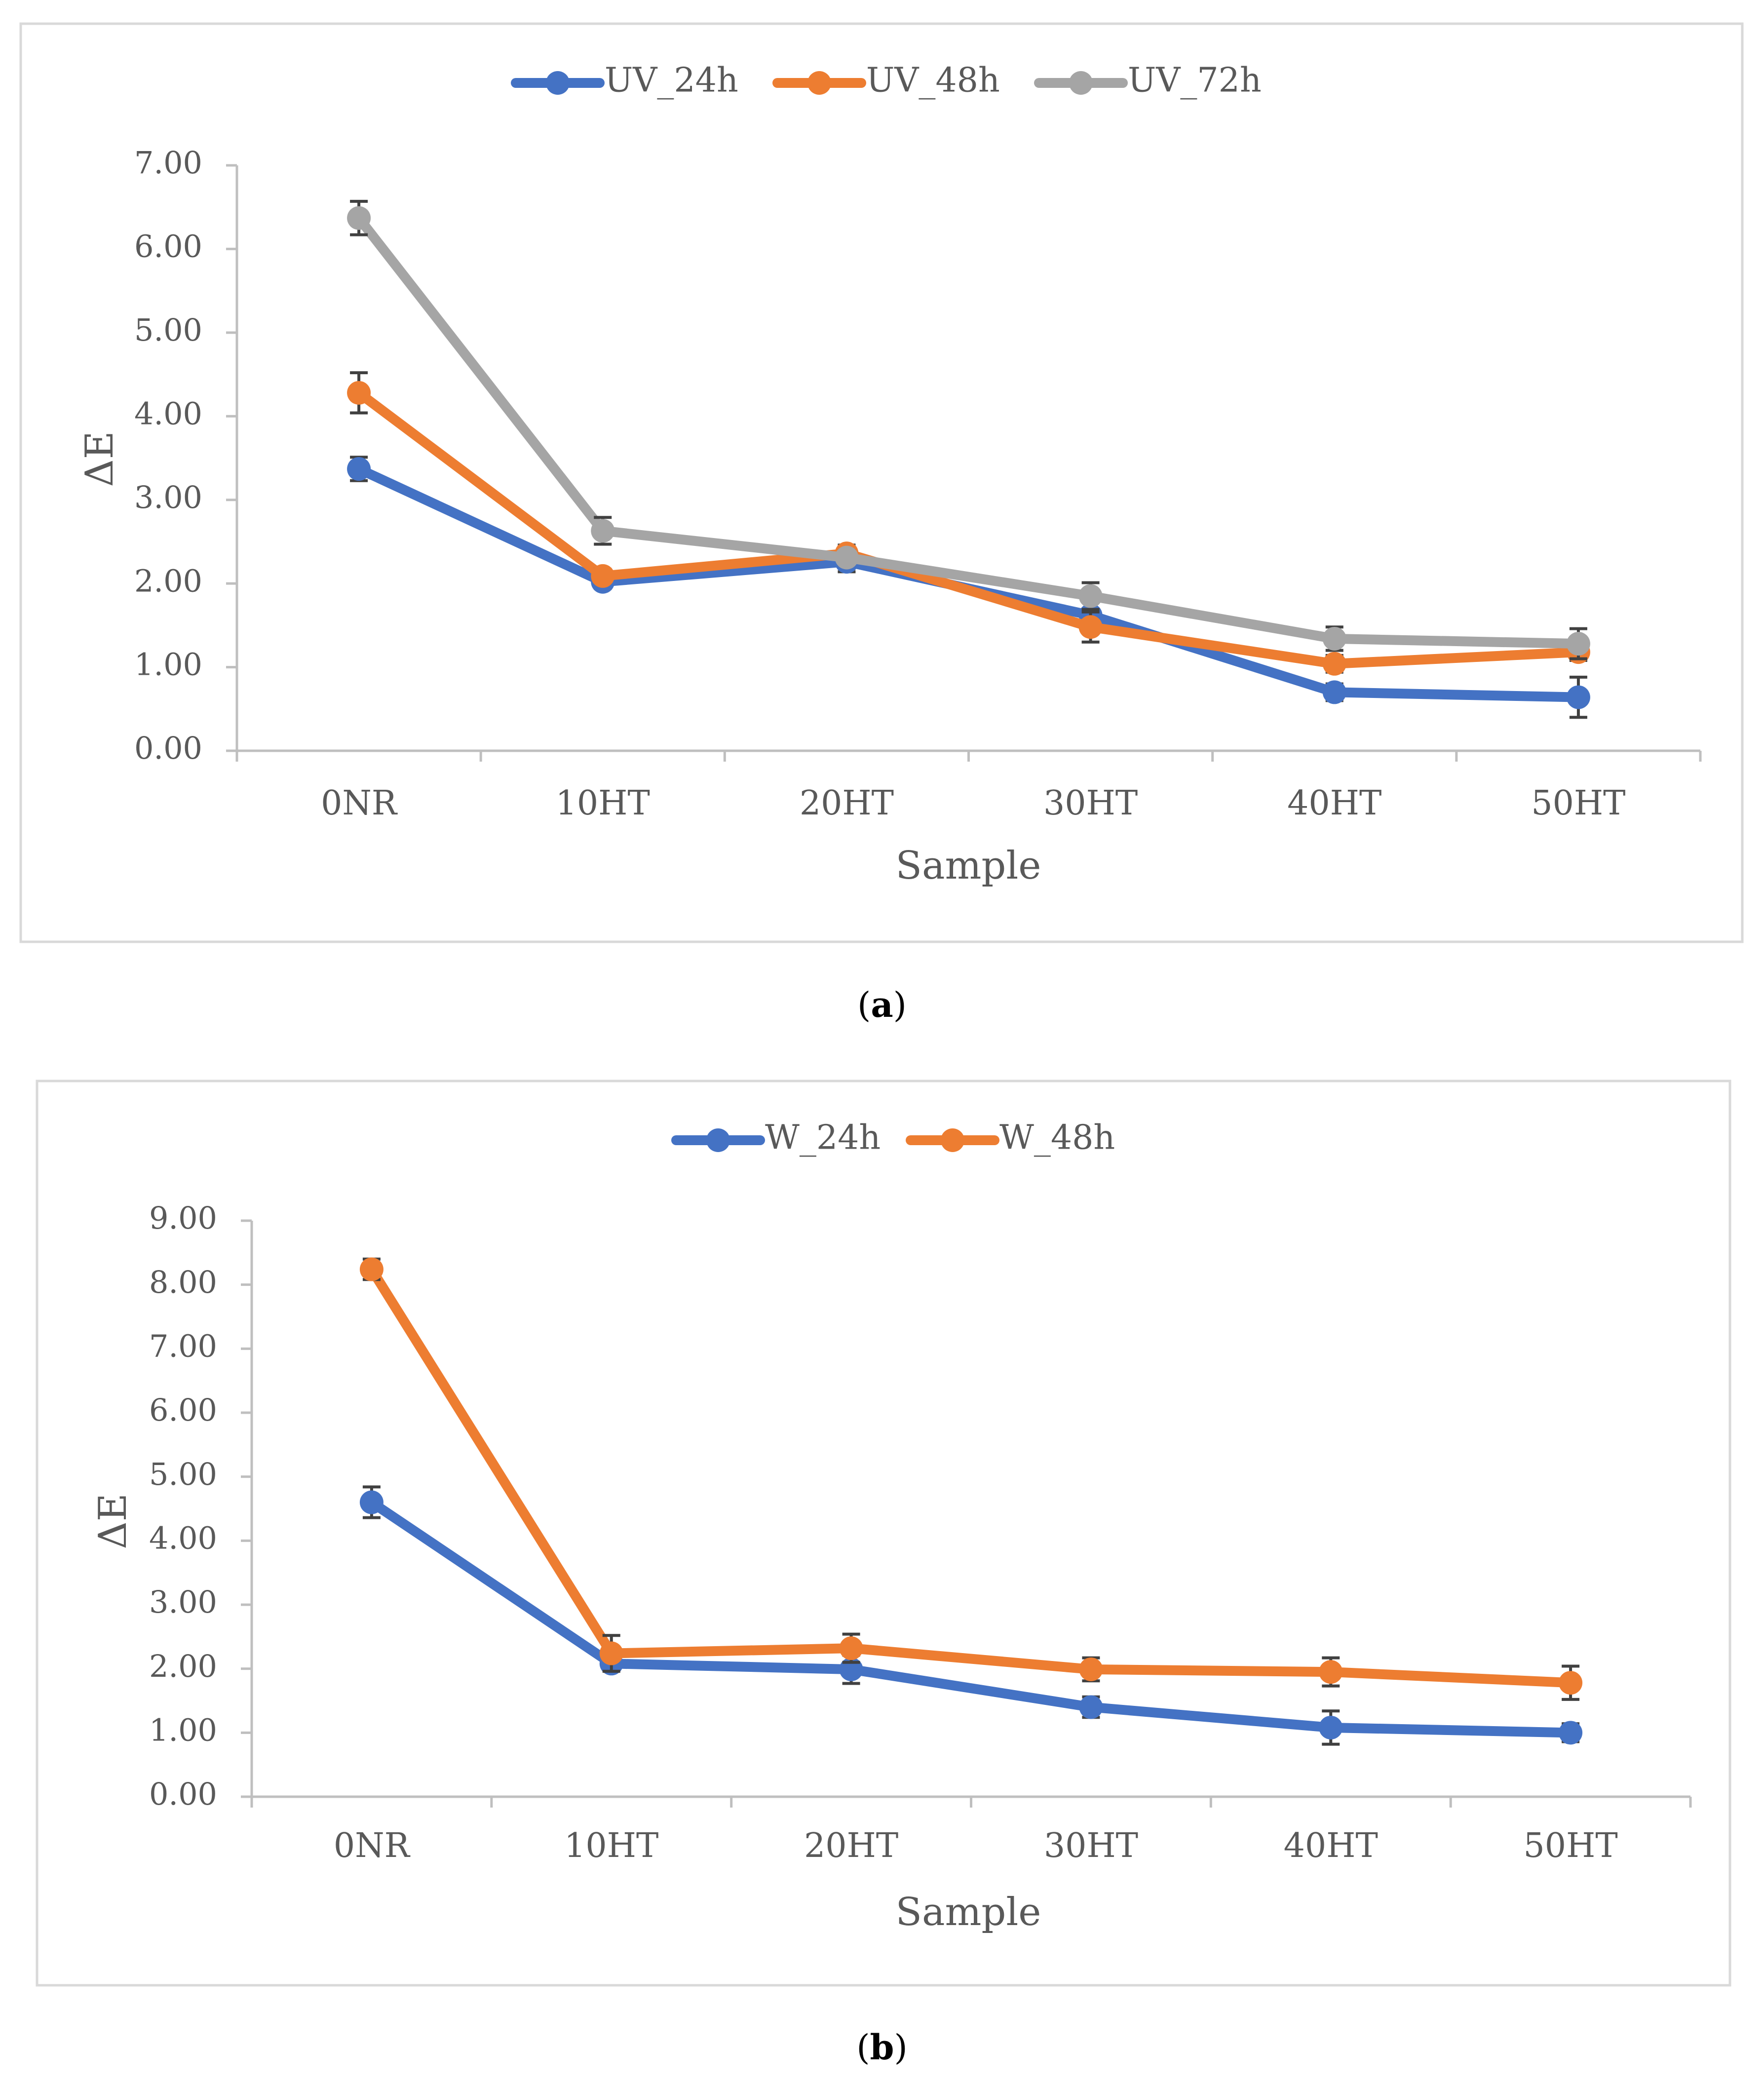 The height and width of the screenshot is (2084, 1764). I want to click on panel-caption-b: (b), so click(882, 2047).